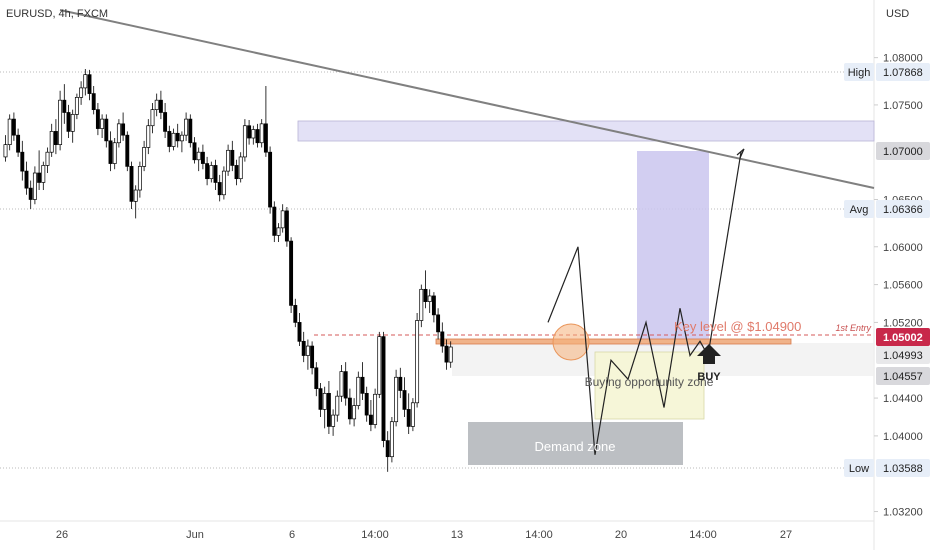  I want to click on resistance-zone, so click(586, 131).